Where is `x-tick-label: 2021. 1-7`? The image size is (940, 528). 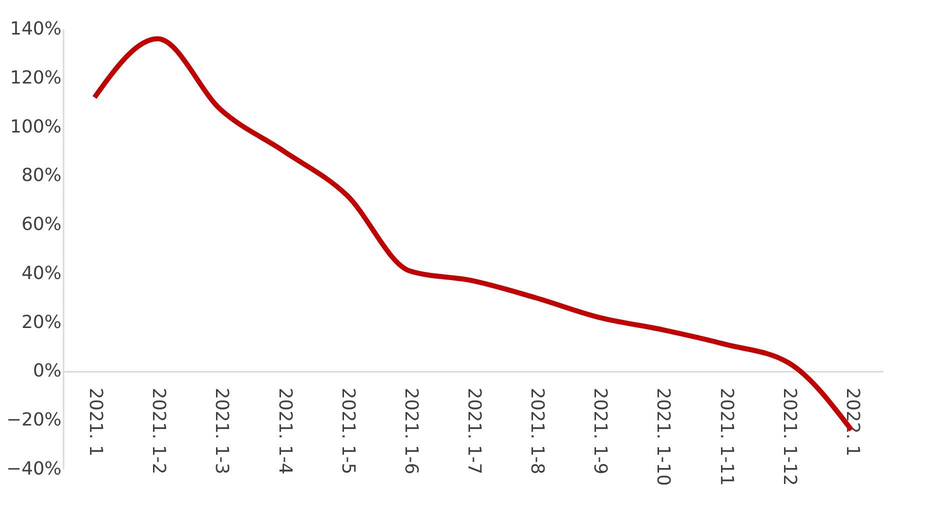 x-tick-label: 2021. 1-7 is located at coordinates (474, 431).